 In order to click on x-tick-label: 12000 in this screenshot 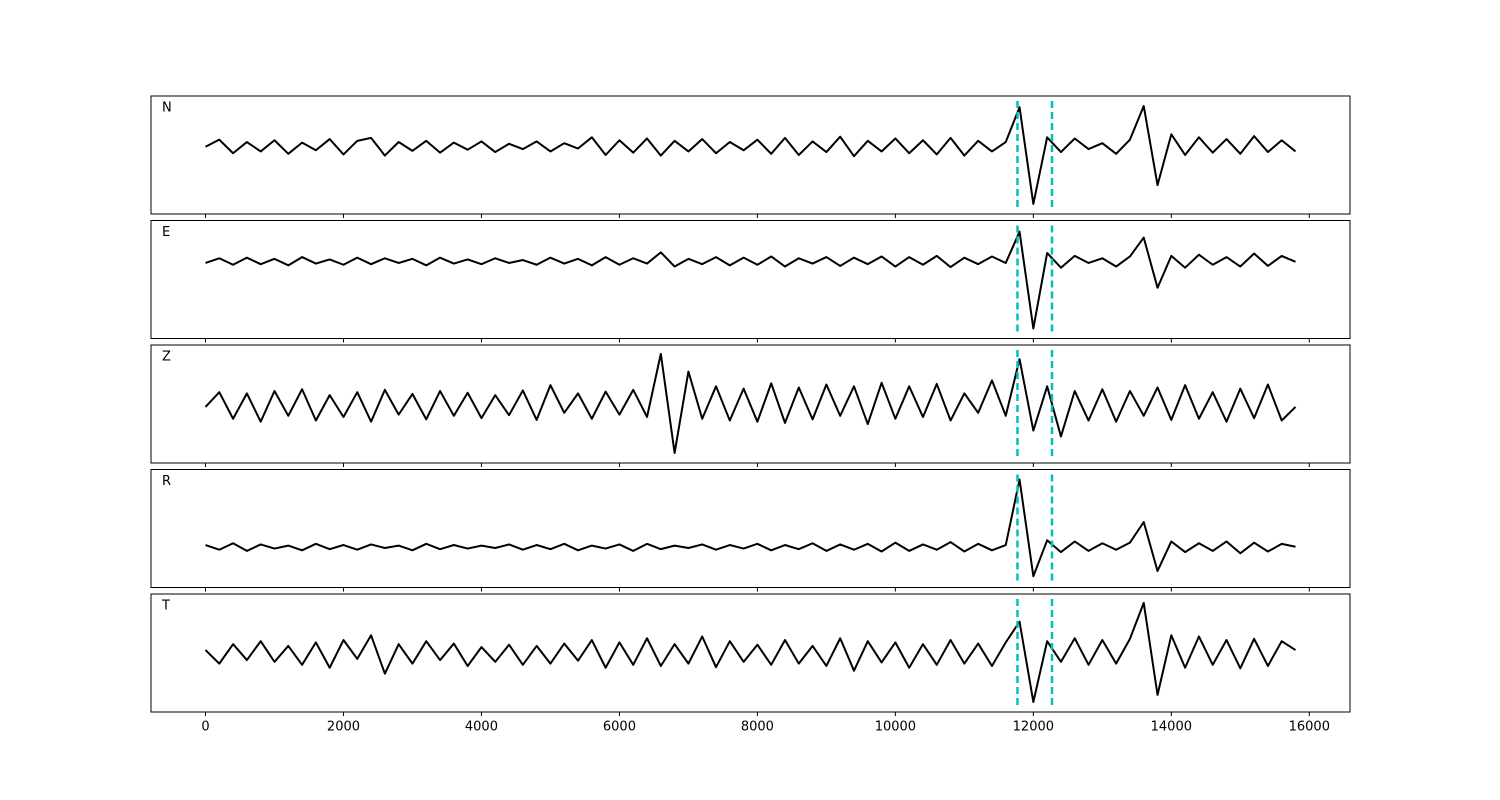, I will do `click(1033, 727)`.